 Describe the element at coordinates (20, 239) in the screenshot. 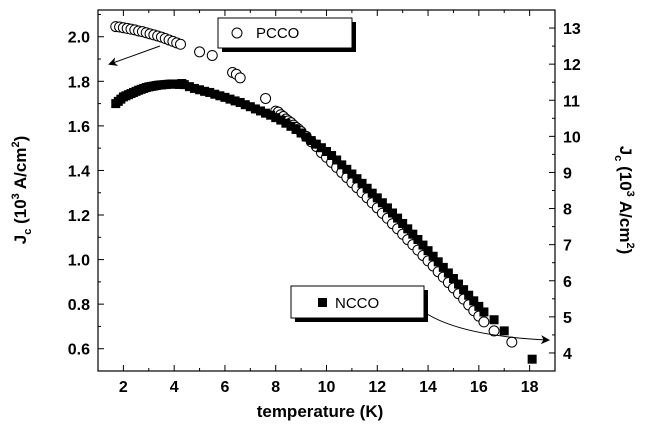

I see `y-left-main: J` at that location.